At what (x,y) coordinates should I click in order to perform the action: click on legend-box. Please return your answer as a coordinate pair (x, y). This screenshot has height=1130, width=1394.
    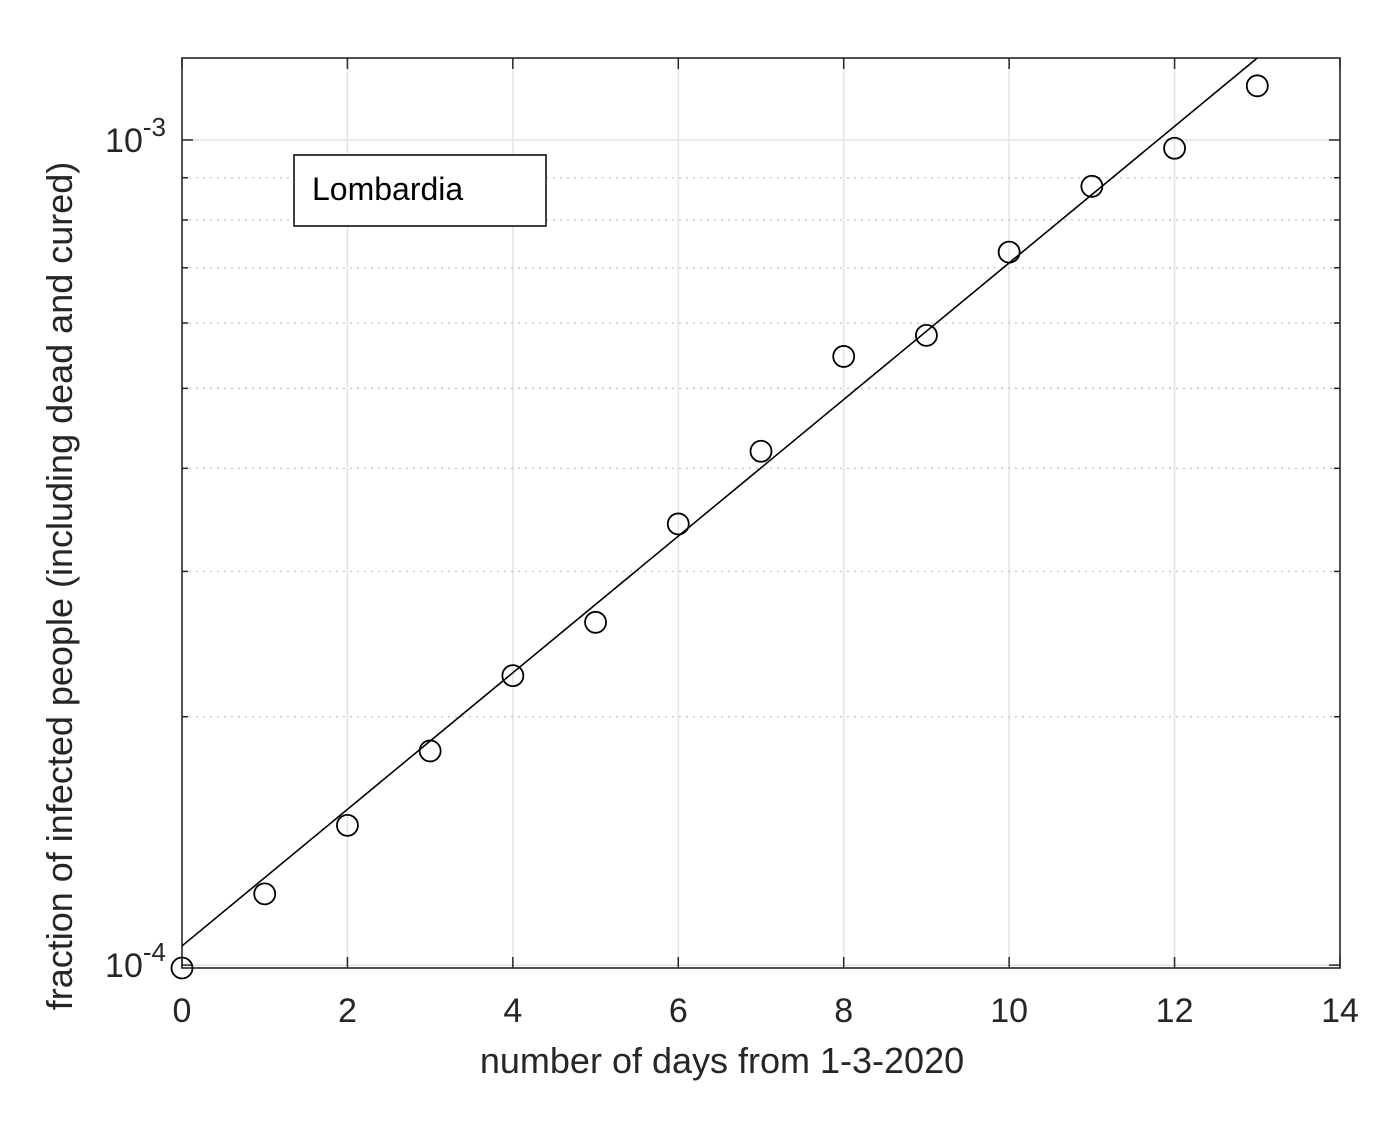
    Looking at the image, I should click on (420, 190).